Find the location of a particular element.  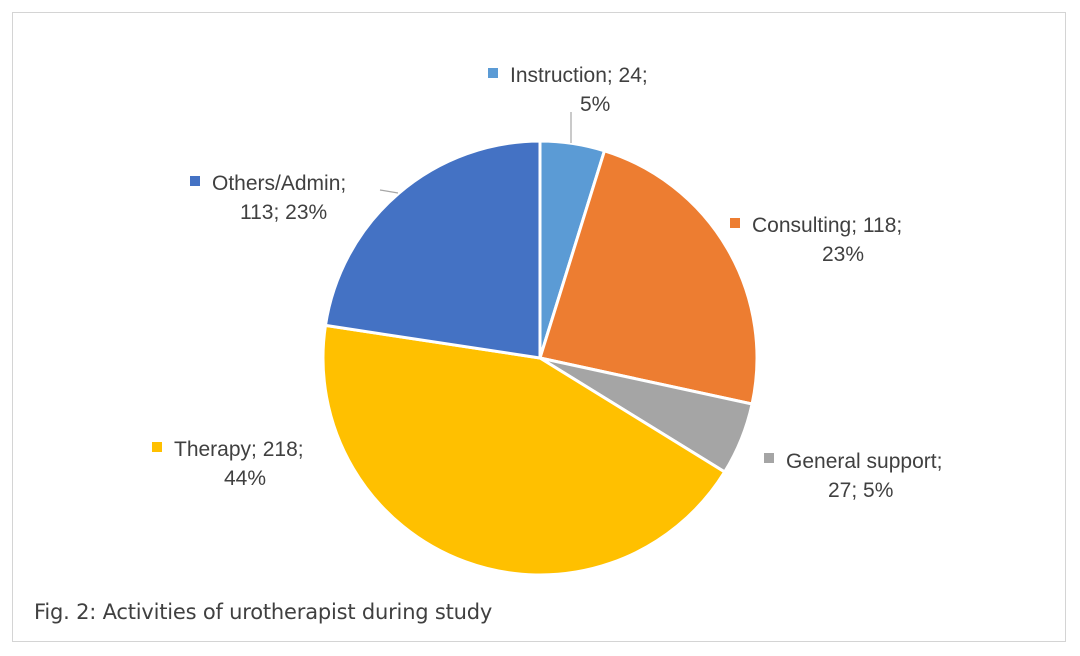

data-label-instruction-line1: Instruction; 24; is located at coordinates (579, 75).